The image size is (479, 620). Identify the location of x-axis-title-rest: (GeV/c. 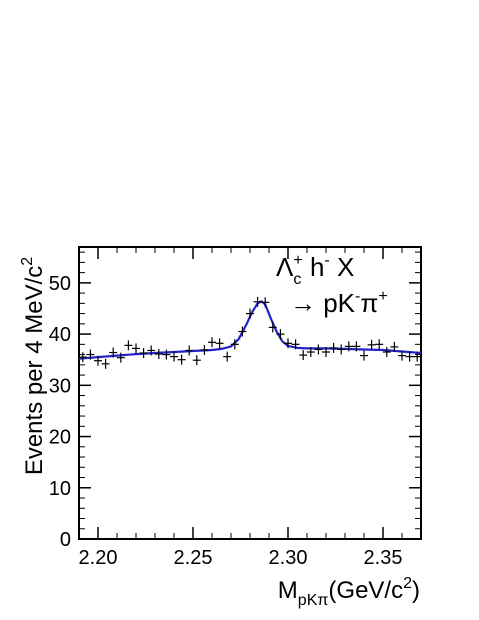
(365, 590).